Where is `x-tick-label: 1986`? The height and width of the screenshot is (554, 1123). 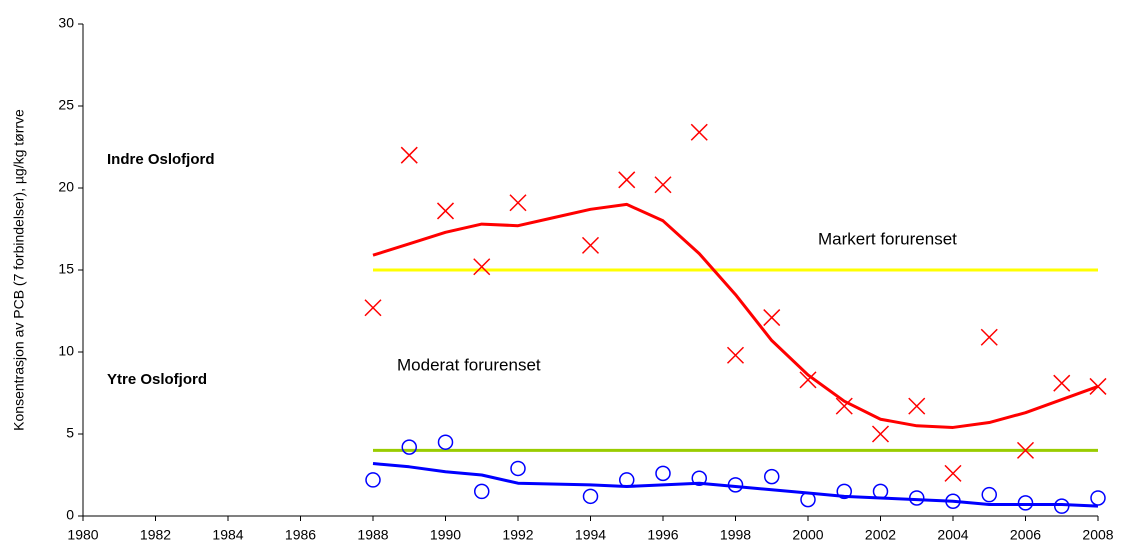
x-tick-label: 1986 is located at coordinates (300, 535).